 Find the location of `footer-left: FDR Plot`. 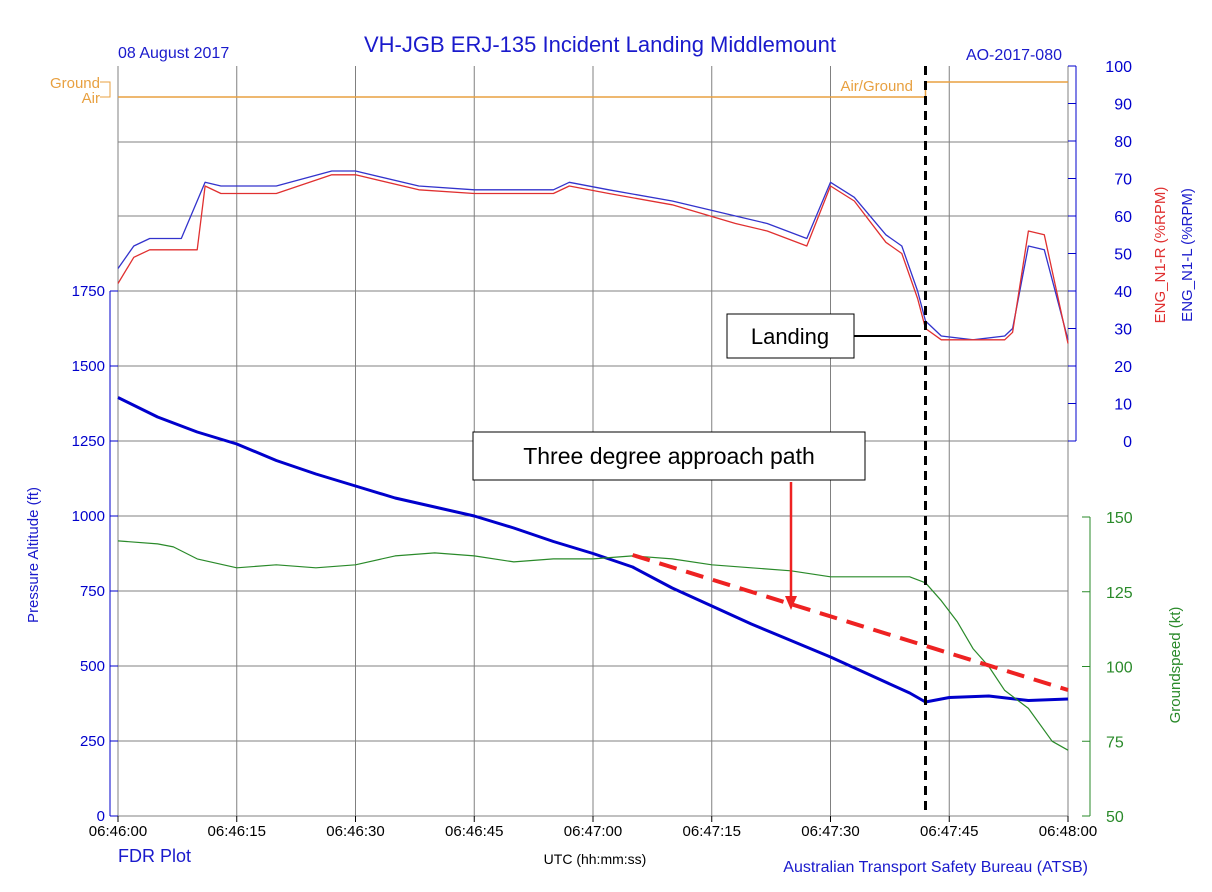

footer-left: FDR Plot is located at coordinates (154, 856).